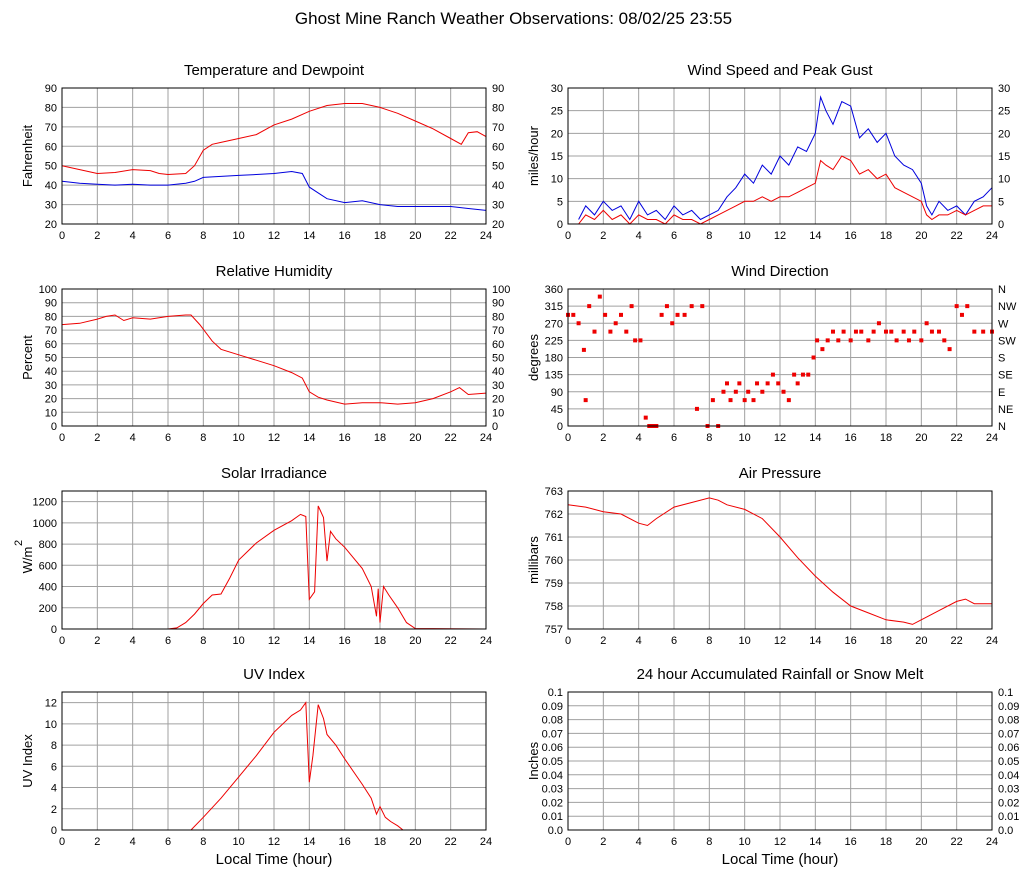  I want to click on x-tick-label: 18, so click(886, 641).